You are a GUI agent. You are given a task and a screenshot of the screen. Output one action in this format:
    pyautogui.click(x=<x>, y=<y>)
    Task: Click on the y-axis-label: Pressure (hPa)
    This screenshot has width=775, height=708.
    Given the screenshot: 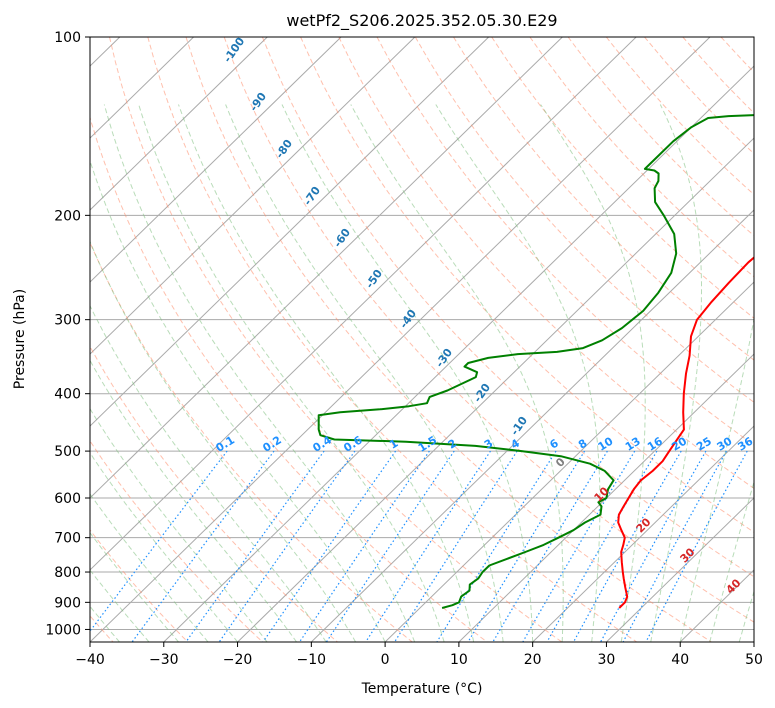 What is the action you would take?
    pyautogui.click(x=20, y=339)
    